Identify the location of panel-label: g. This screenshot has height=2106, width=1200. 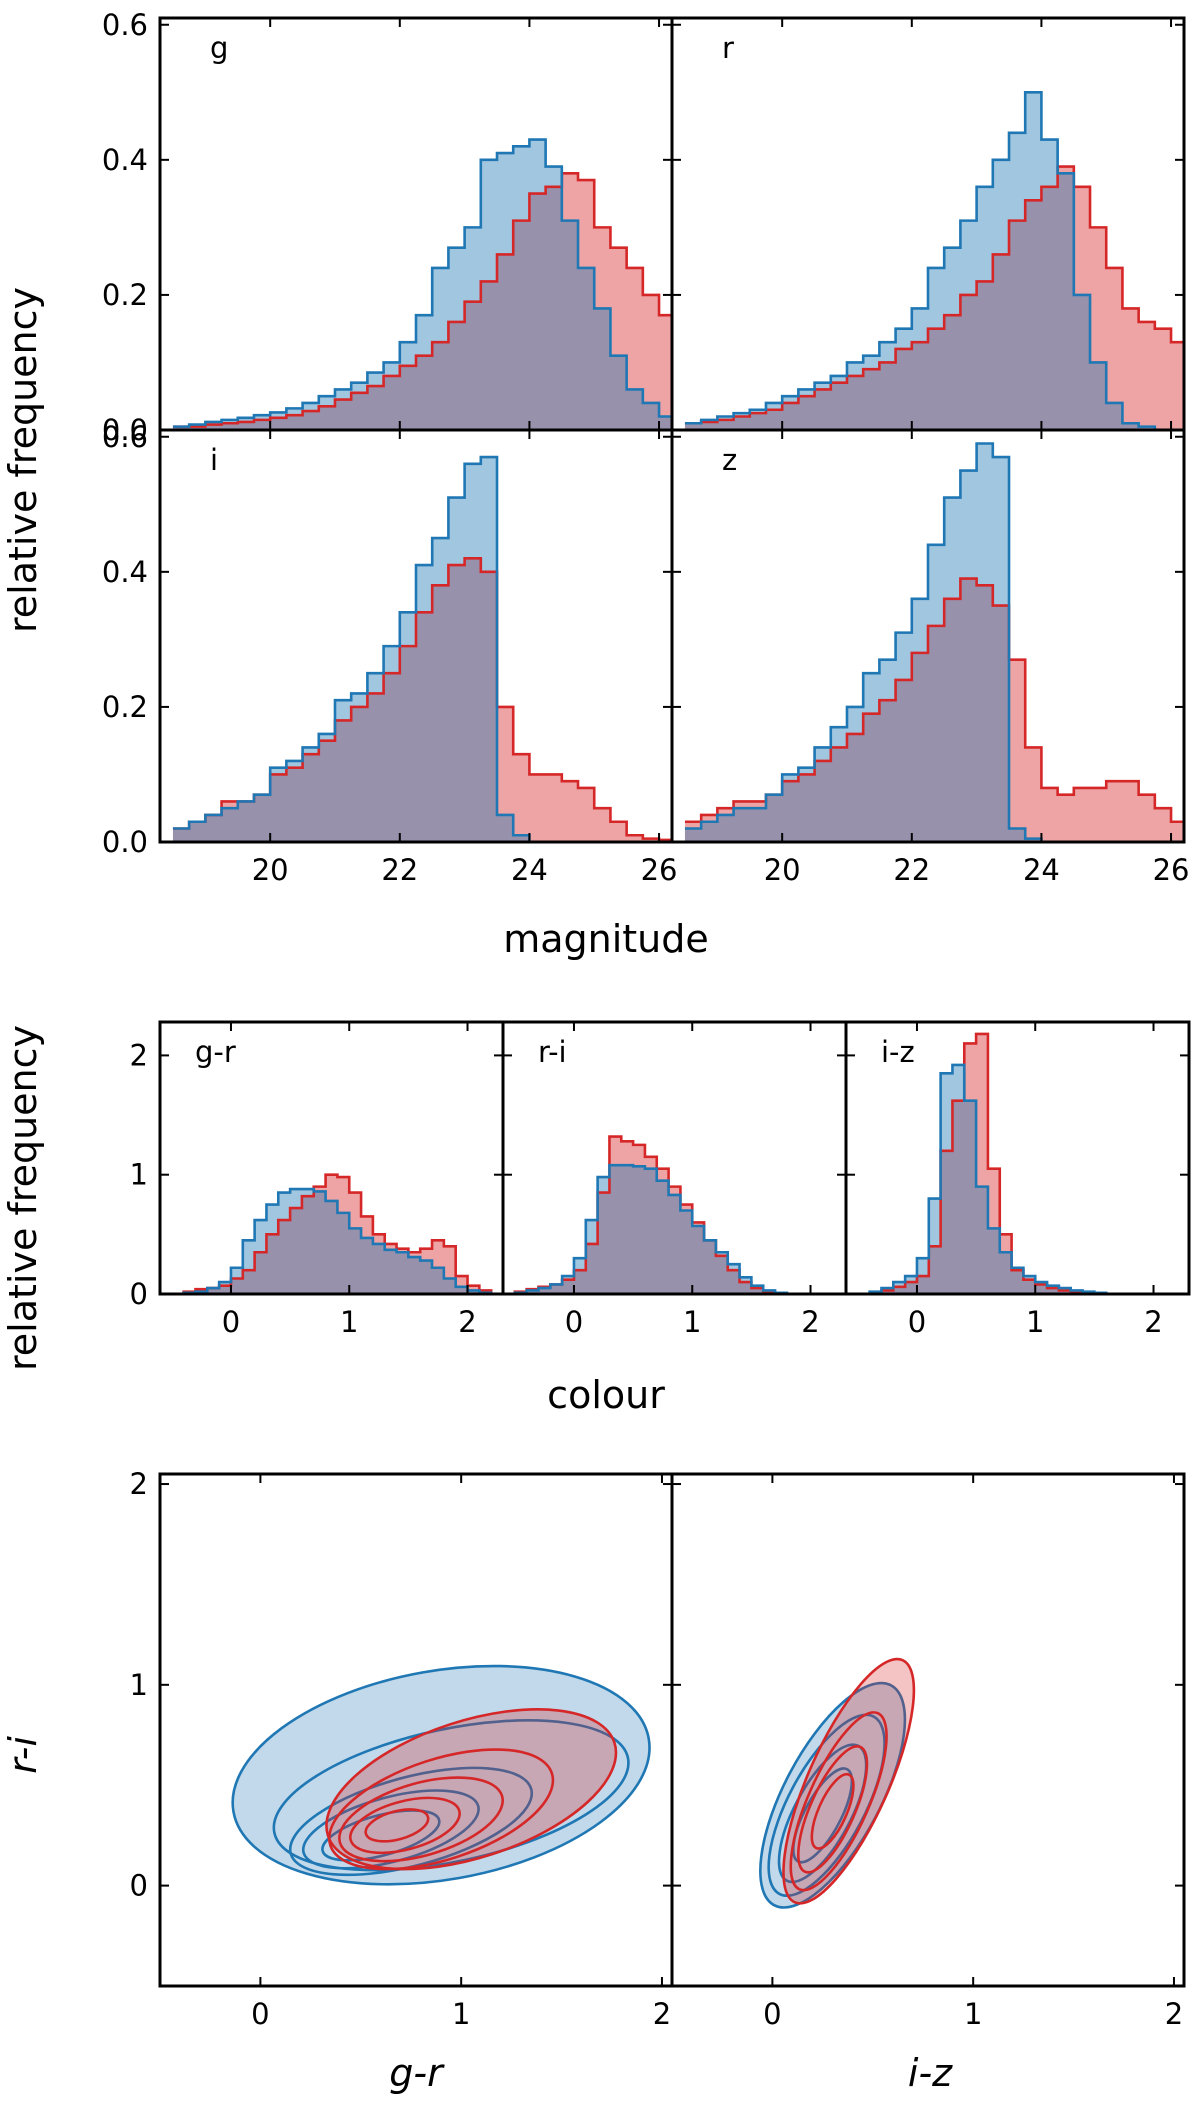
(219, 48).